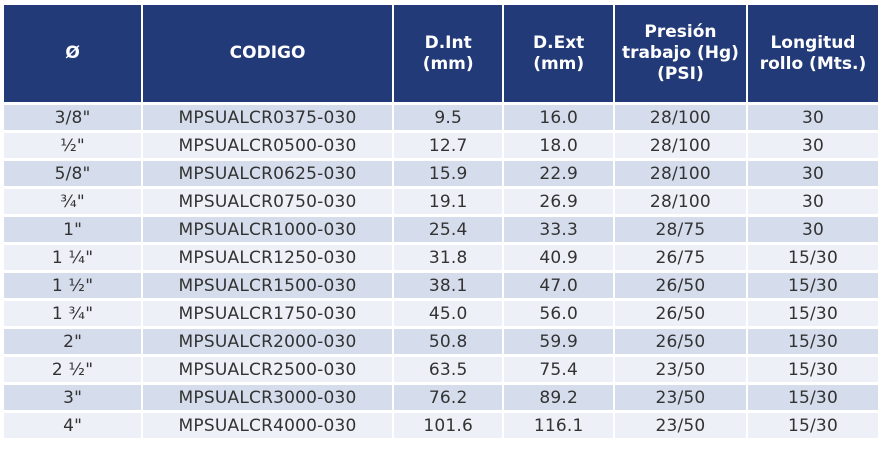  I want to click on cell-size: 1", so click(73, 229).